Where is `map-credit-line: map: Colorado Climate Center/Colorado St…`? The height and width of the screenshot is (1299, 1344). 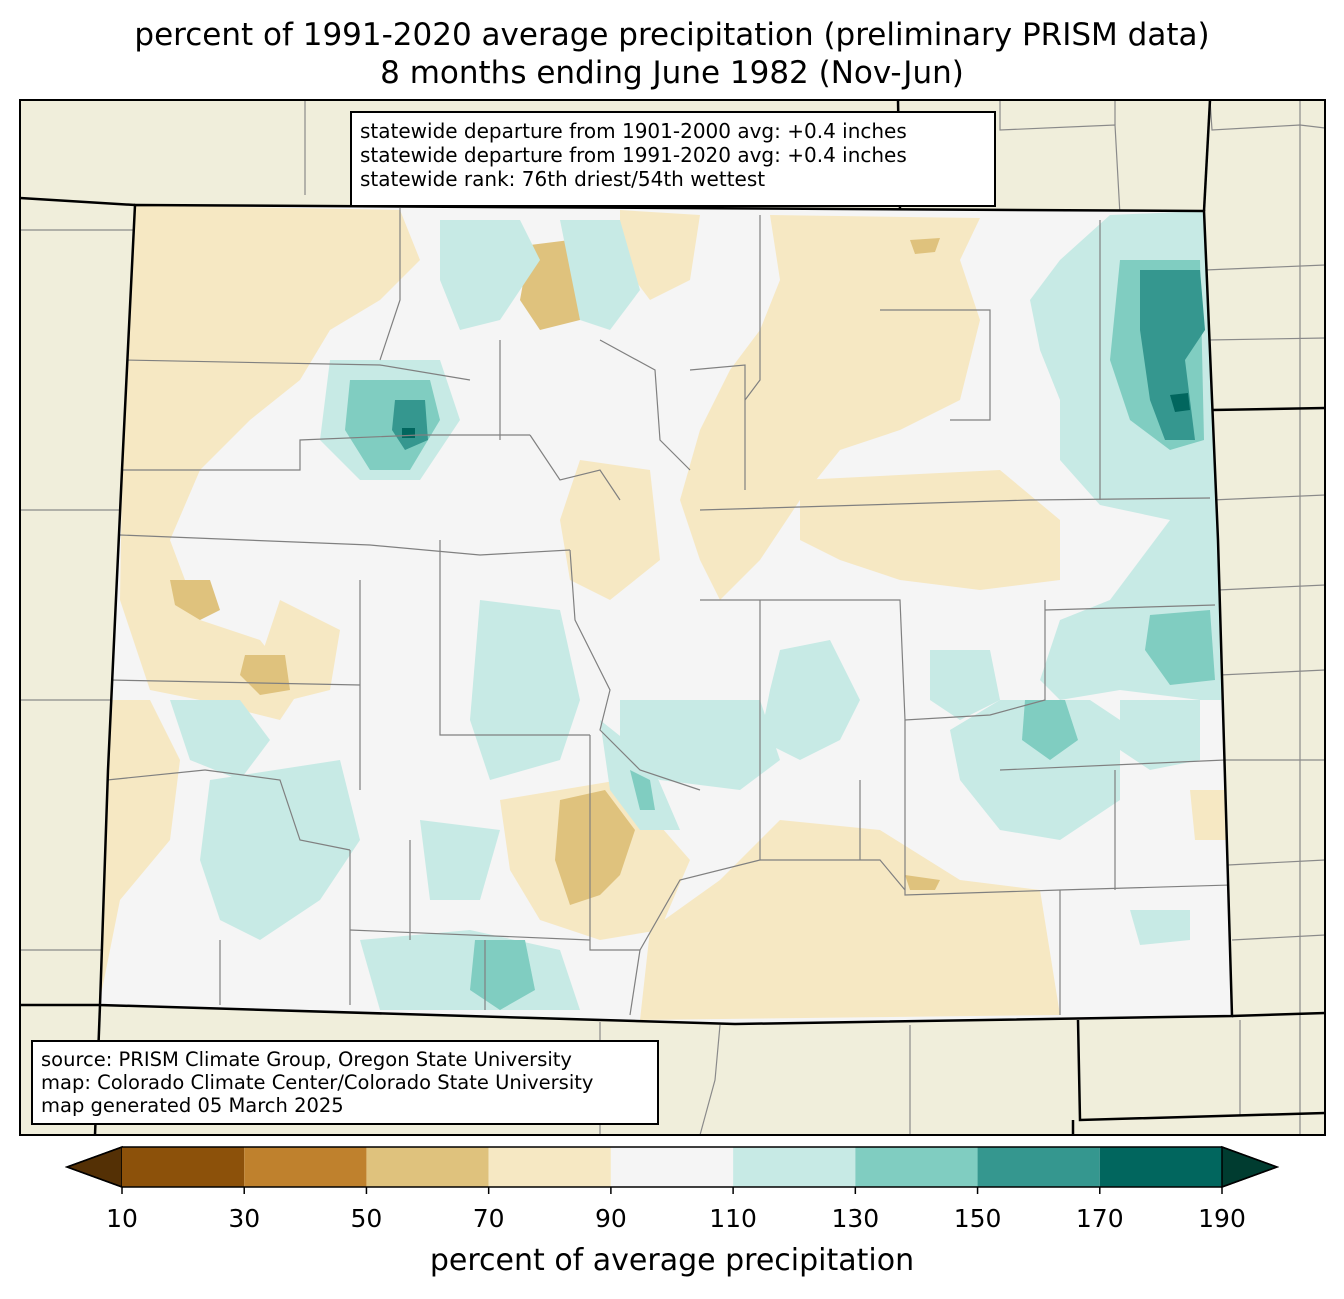 map-credit-line: map: Colorado Climate Center/Colorado St… is located at coordinates (317, 1082).